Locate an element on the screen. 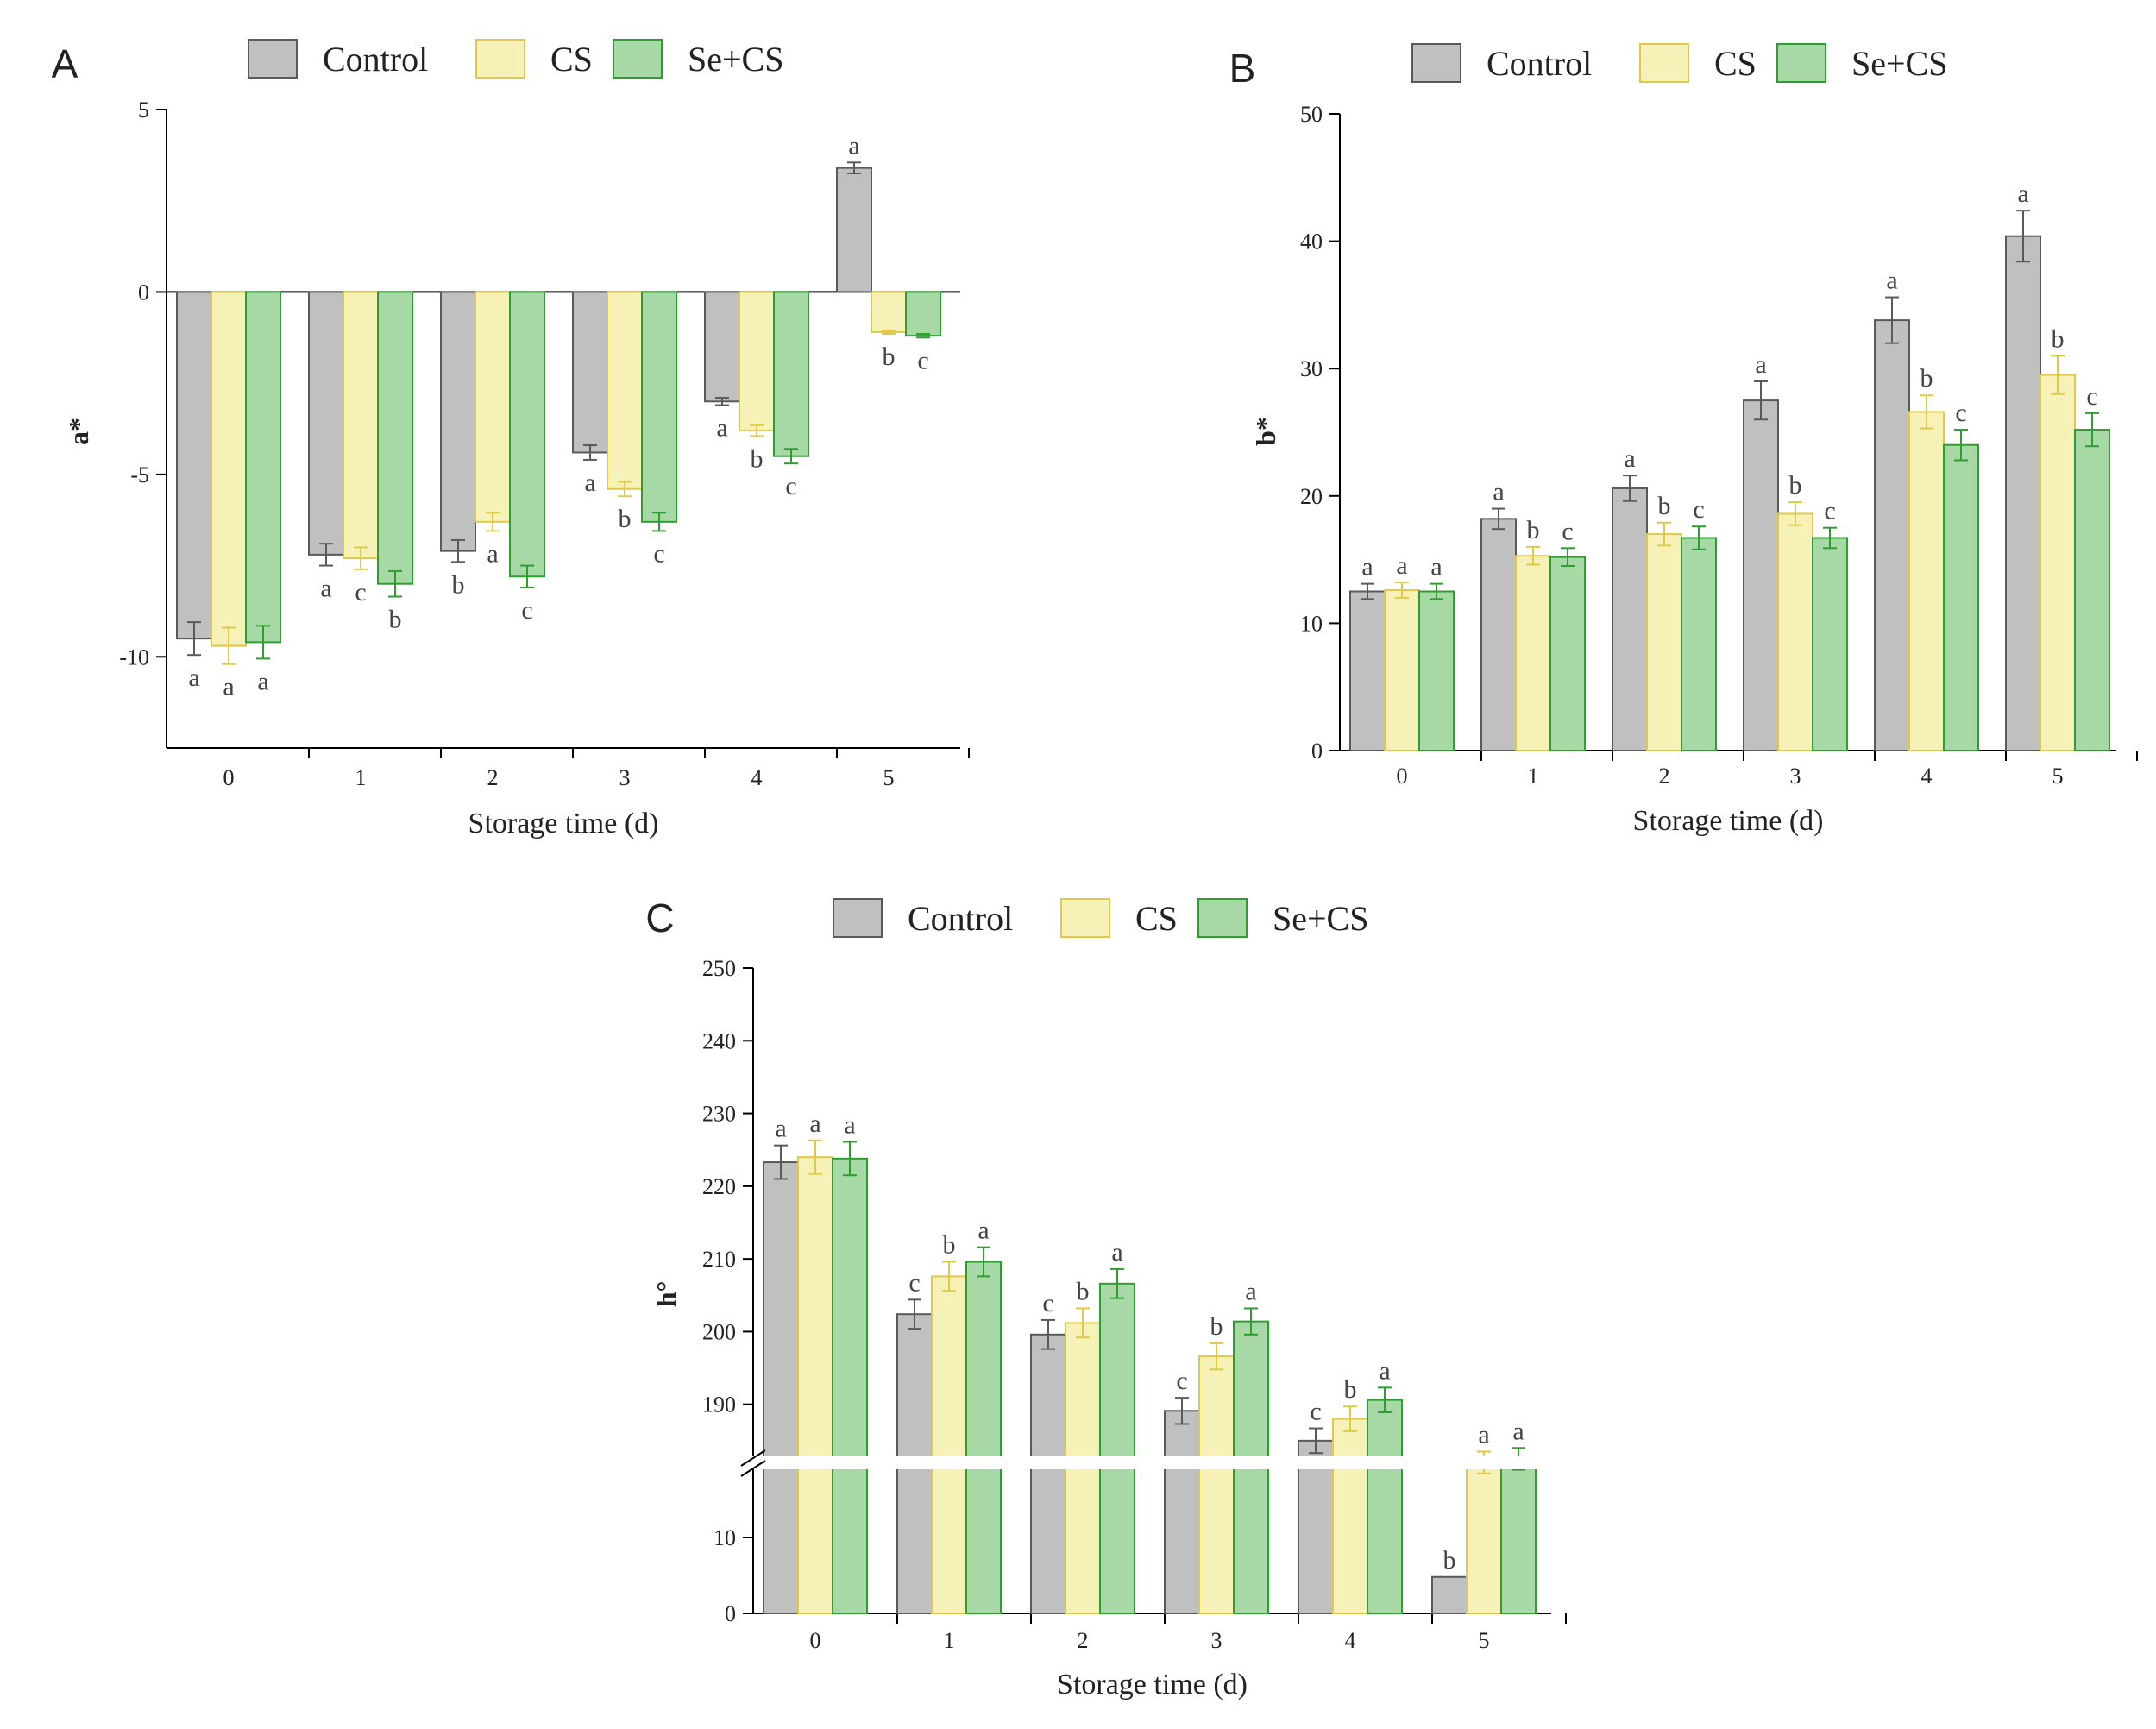 Image resolution: width=2156 pixels, height=1729 pixels. y-tick-label: 10 is located at coordinates (725, 1537).